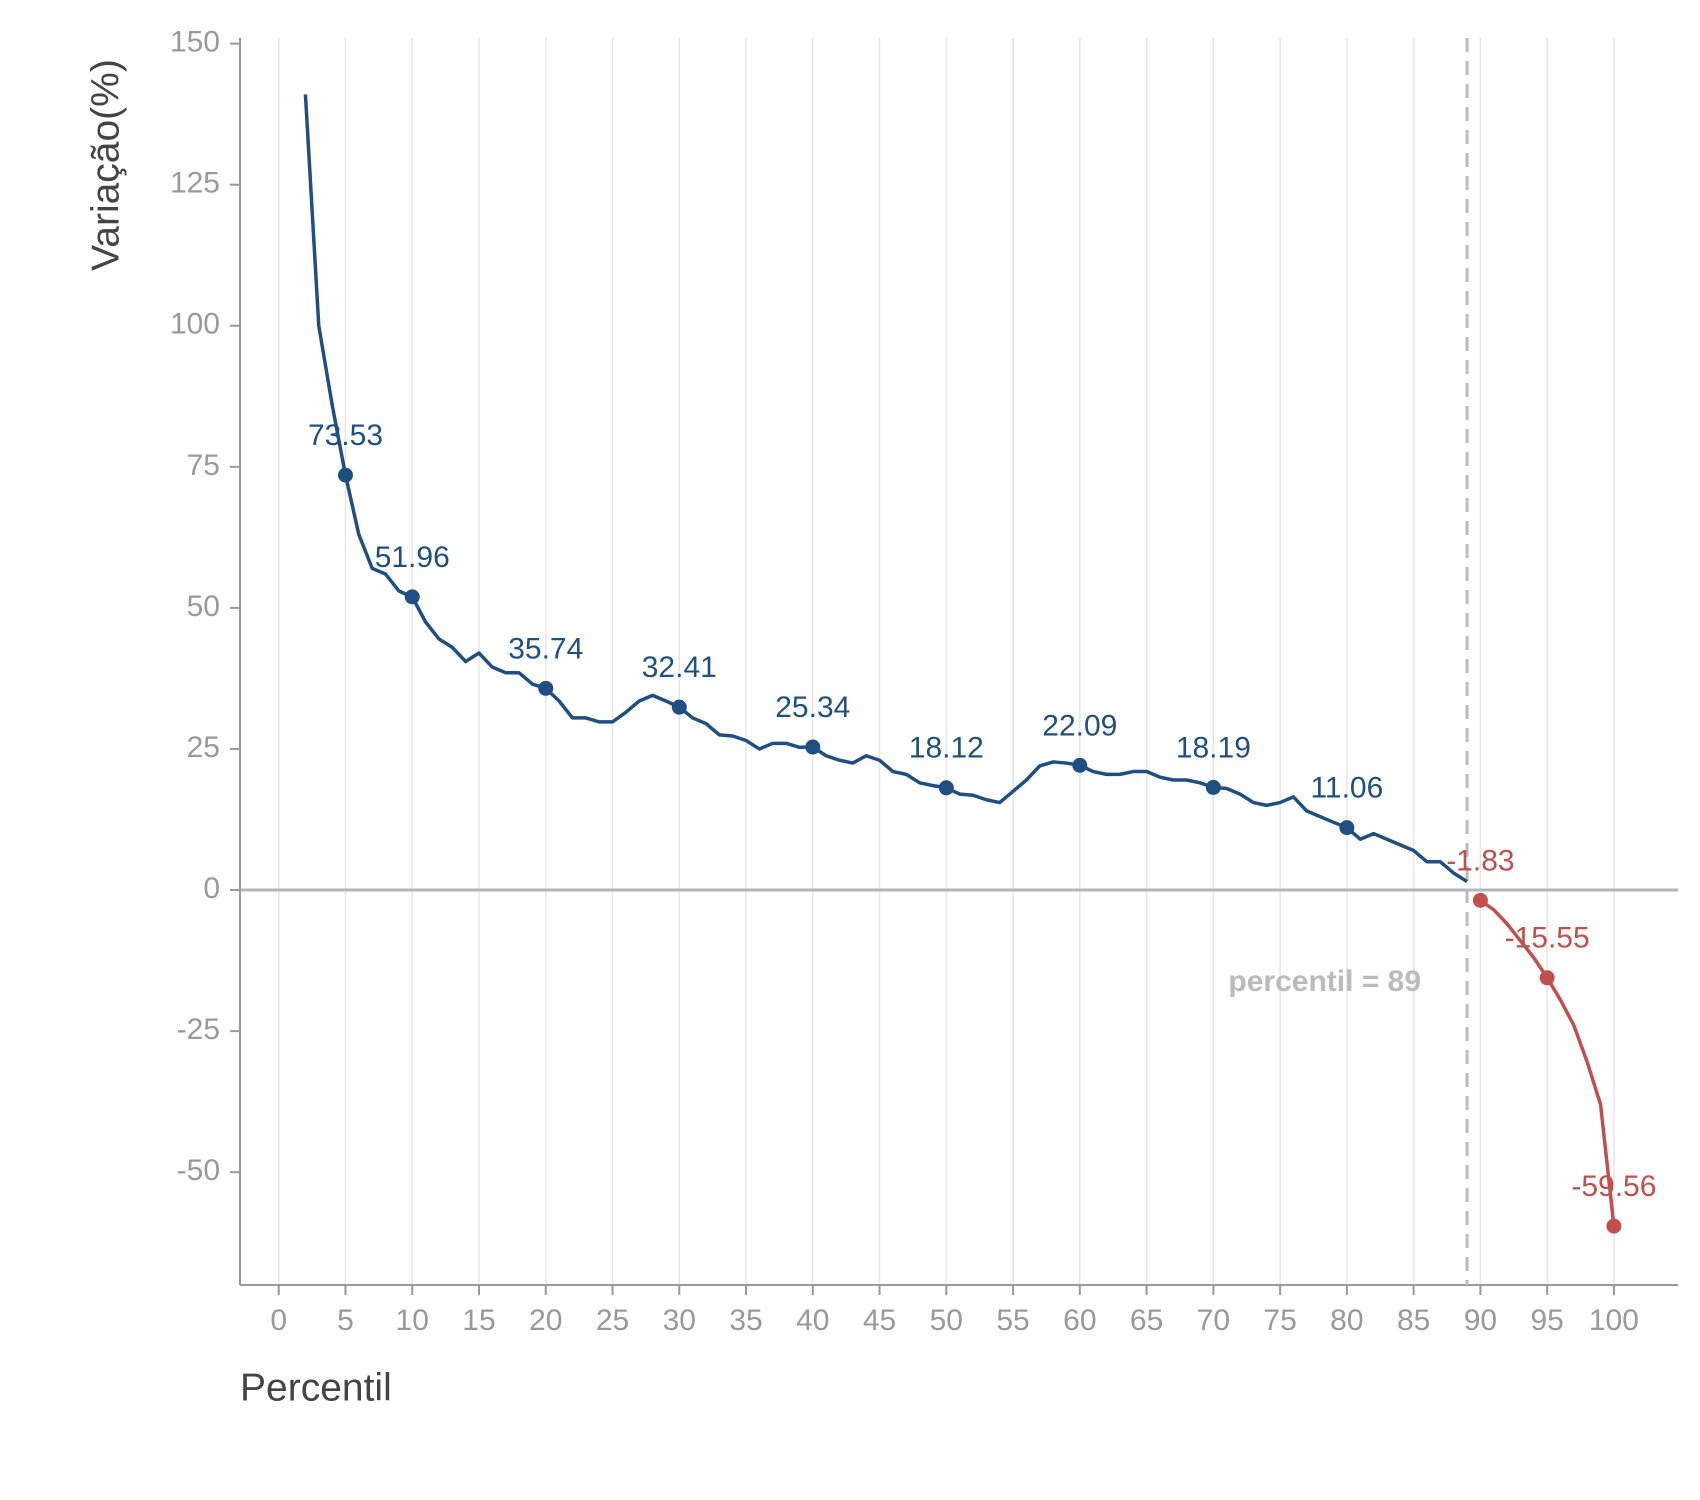 This screenshot has height=1500, width=1700. Describe the element at coordinates (1324, 981) in the screenshot. I see `reference-label: percentil = 89` at that location.